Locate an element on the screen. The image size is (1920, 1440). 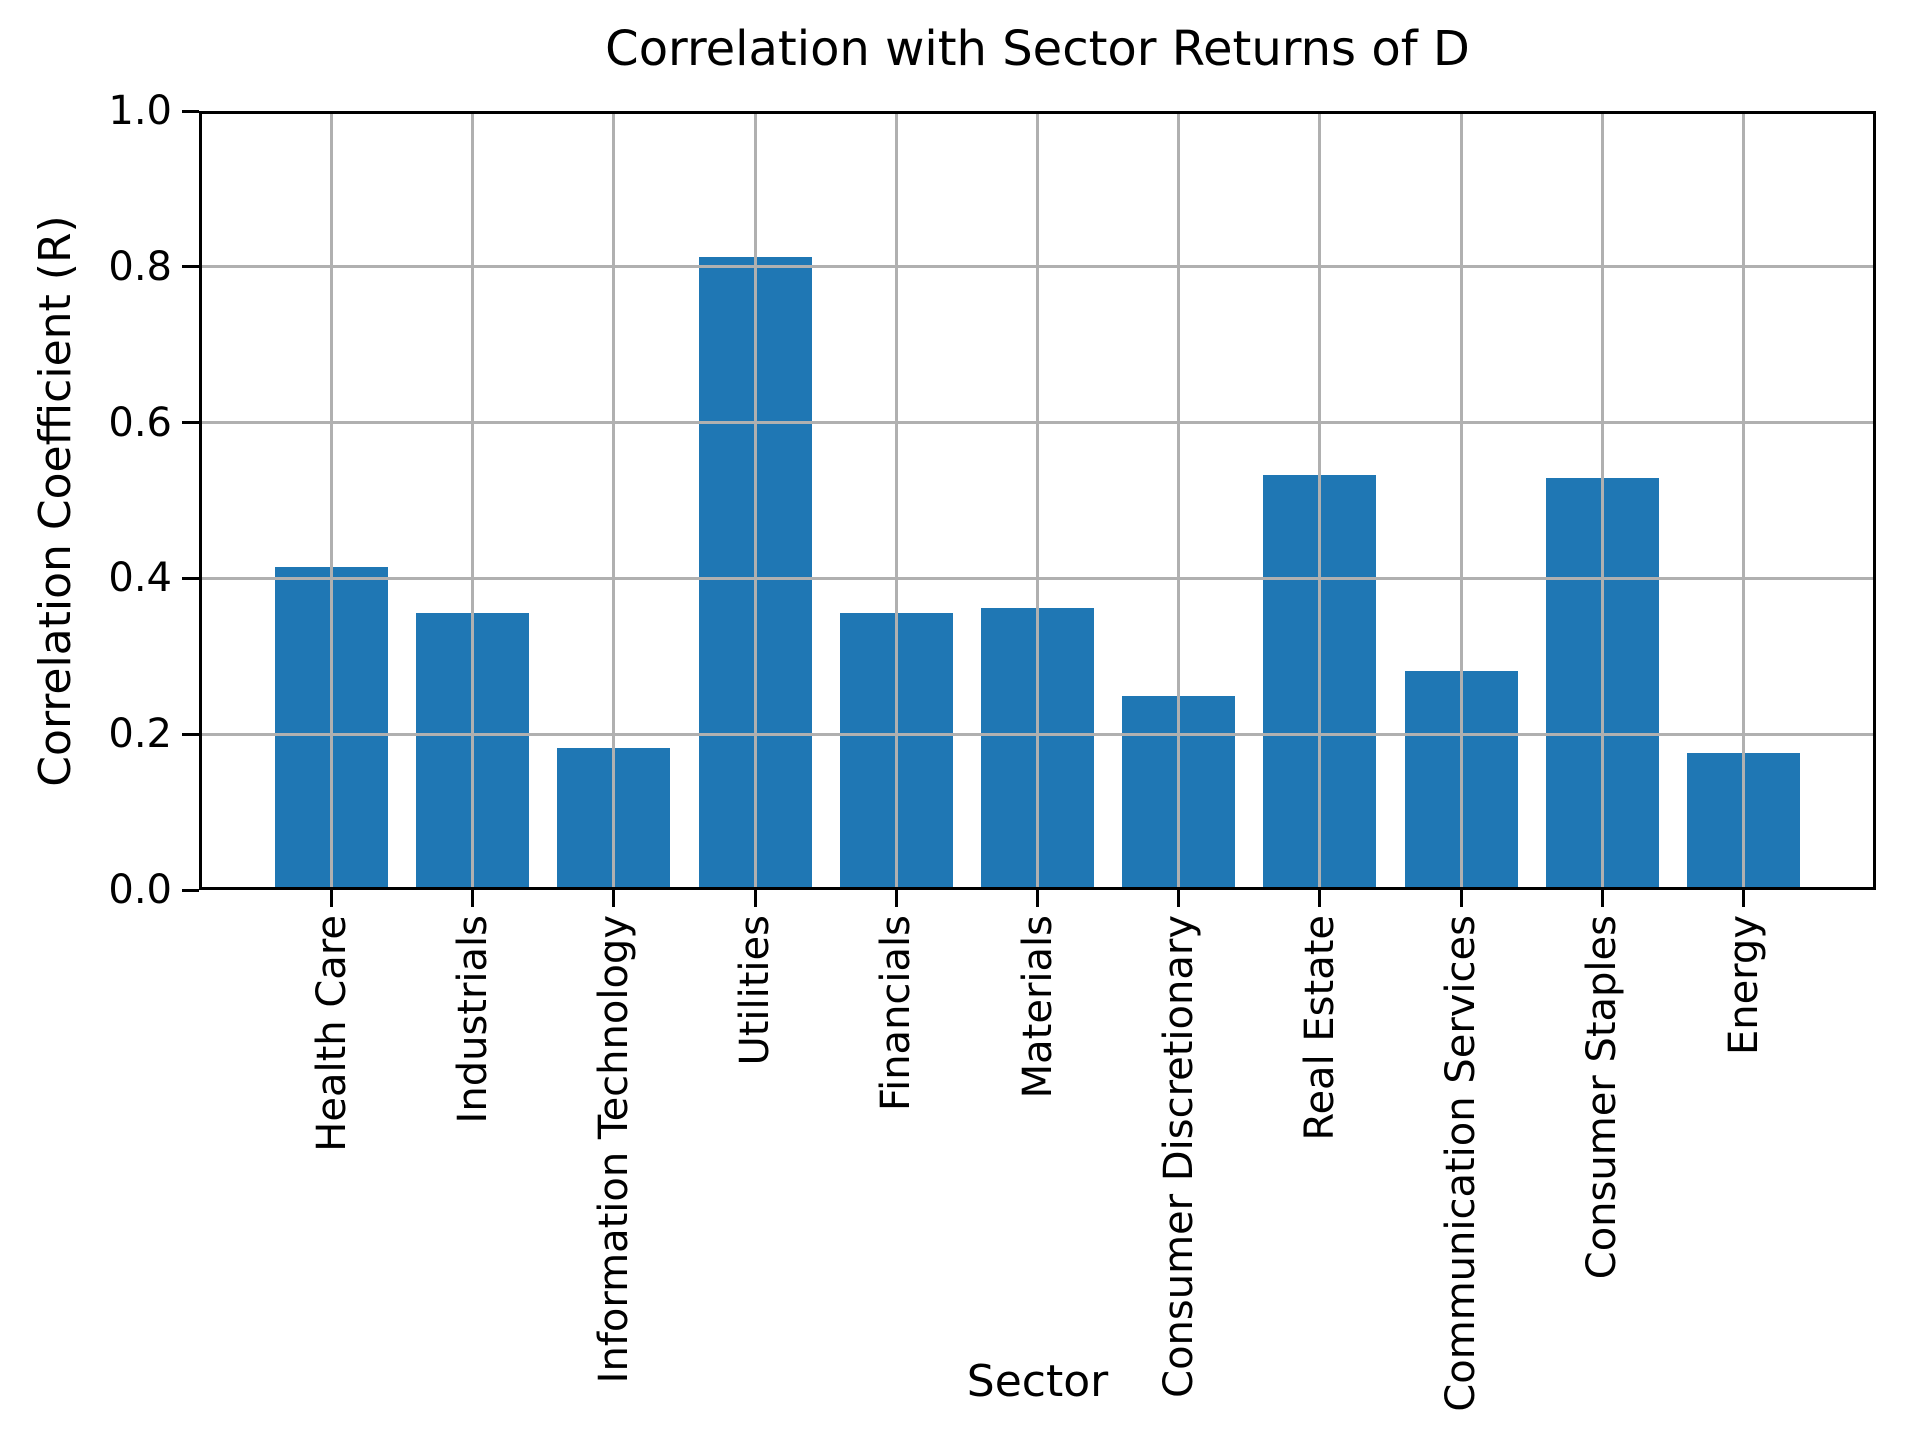
right-spine is located at coordinates (1874, 500).